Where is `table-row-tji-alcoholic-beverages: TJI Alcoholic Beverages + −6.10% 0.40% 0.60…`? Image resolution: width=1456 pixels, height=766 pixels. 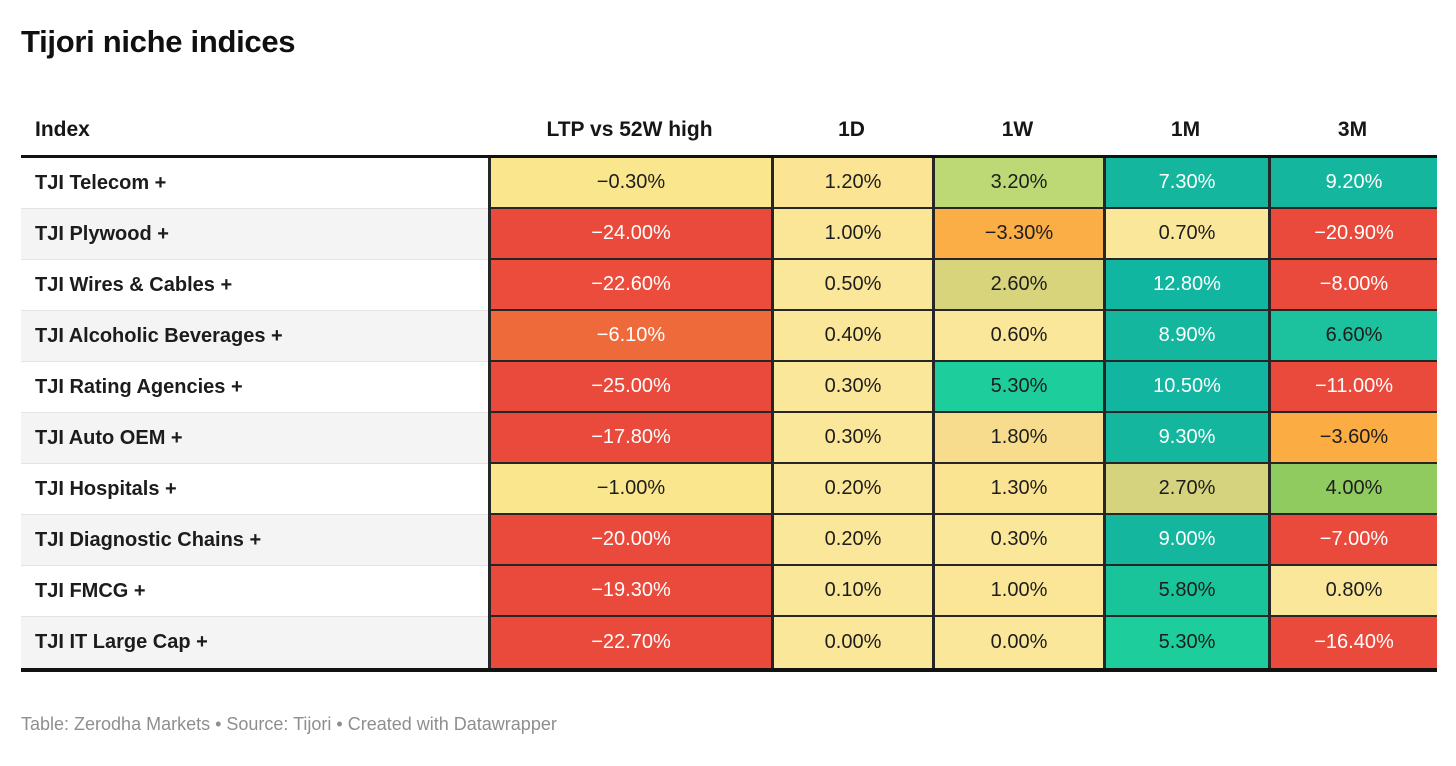
table-row-tji-alcoholic-beverages: TJI Alcoholic Beverages + −6.10% 0.40% 0.60… is located at coordinates (729, 336).